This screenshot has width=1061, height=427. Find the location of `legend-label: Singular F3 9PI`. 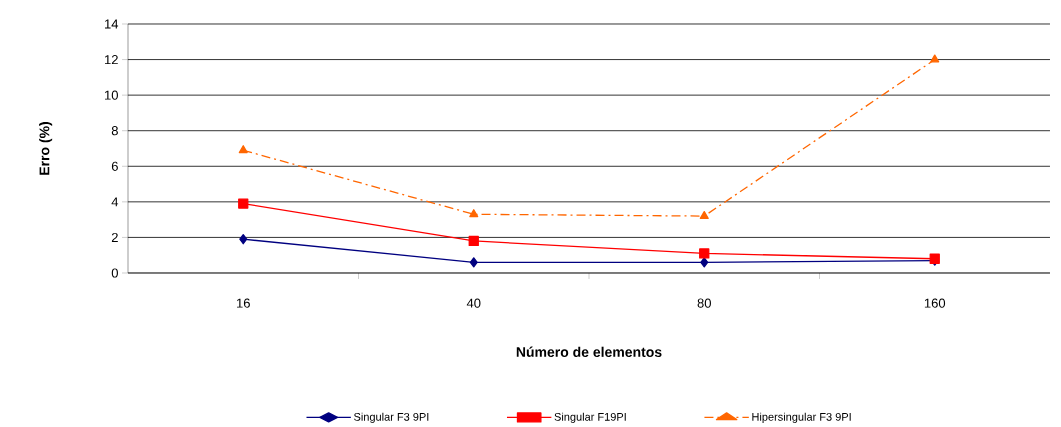

legend-label: Singular F3 9PI is located at coordinates (391, 417).